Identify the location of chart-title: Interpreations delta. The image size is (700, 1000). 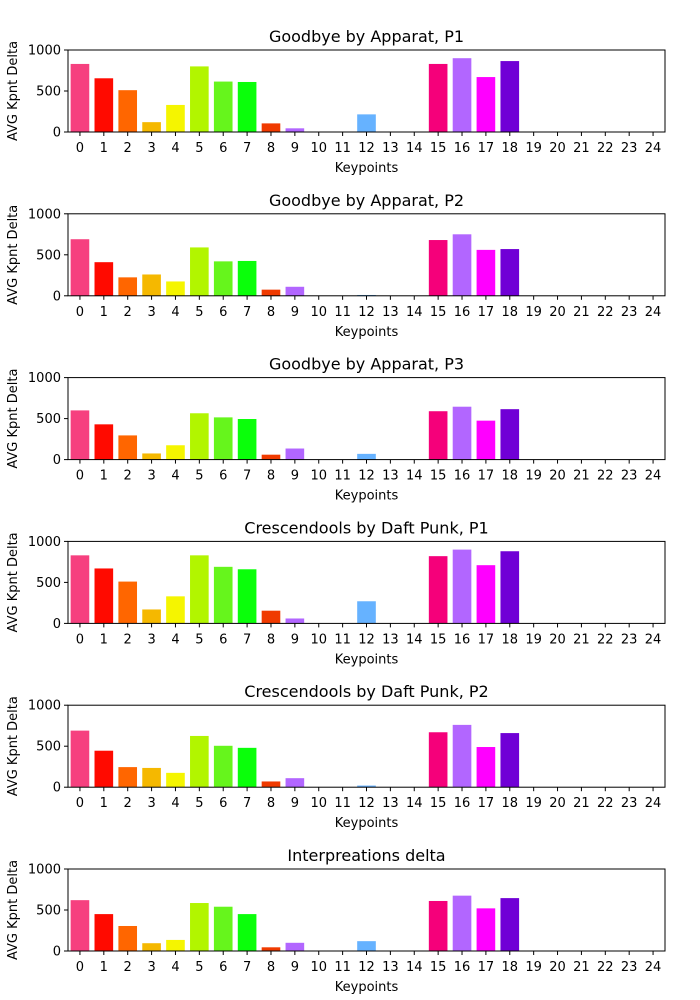
(366, 855).